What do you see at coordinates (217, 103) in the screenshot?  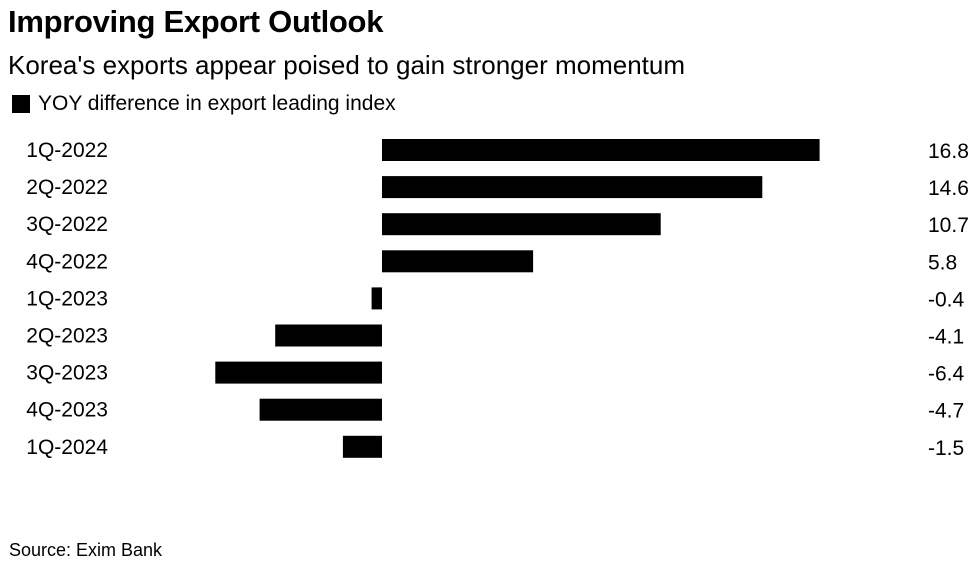 I see `legend-label: YOY difference in export leading index` at bounding box center [217, 103].